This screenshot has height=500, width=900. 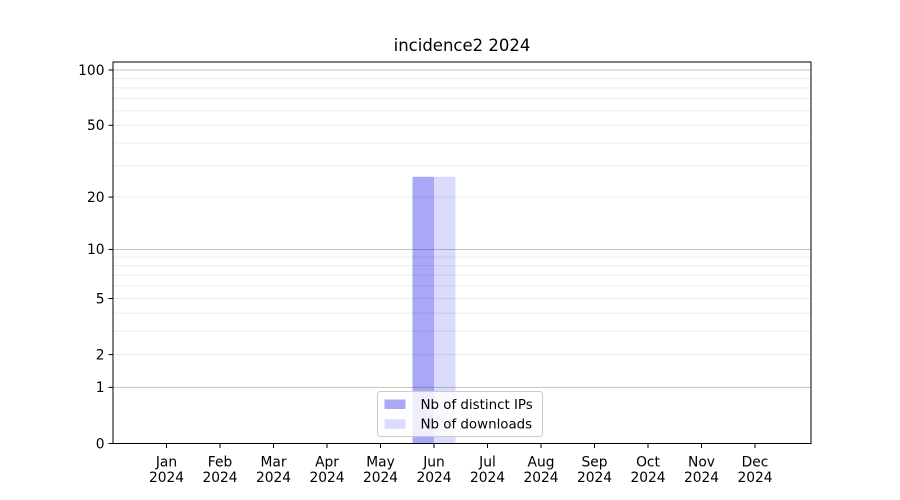 What do you see at coordinates (327, 463) in the screenshot?
I see `x-tick-label-month: Apr` at bounding box center [327, 463].